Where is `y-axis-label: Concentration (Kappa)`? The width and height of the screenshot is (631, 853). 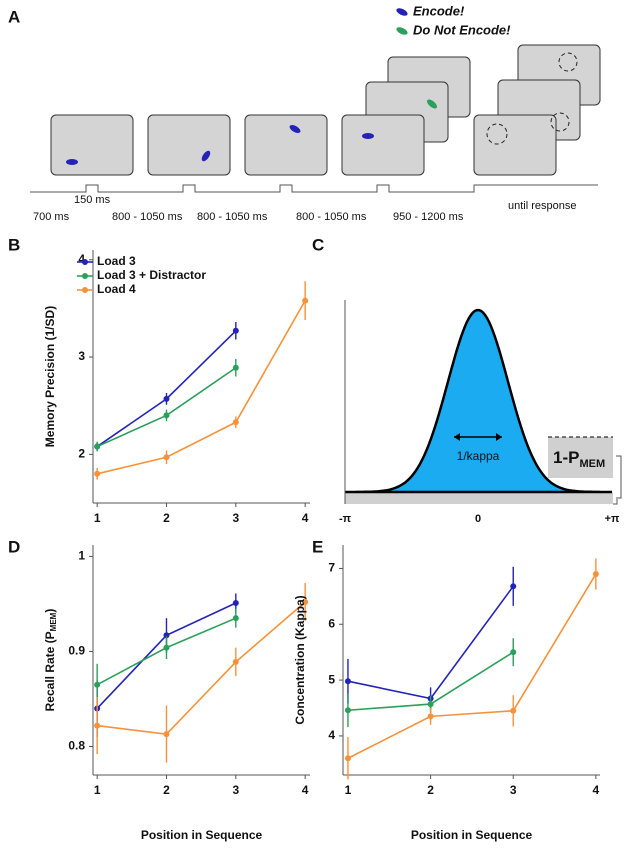 y-axis-label: Concentration (Kappa) is located at coordinates (300, 659).